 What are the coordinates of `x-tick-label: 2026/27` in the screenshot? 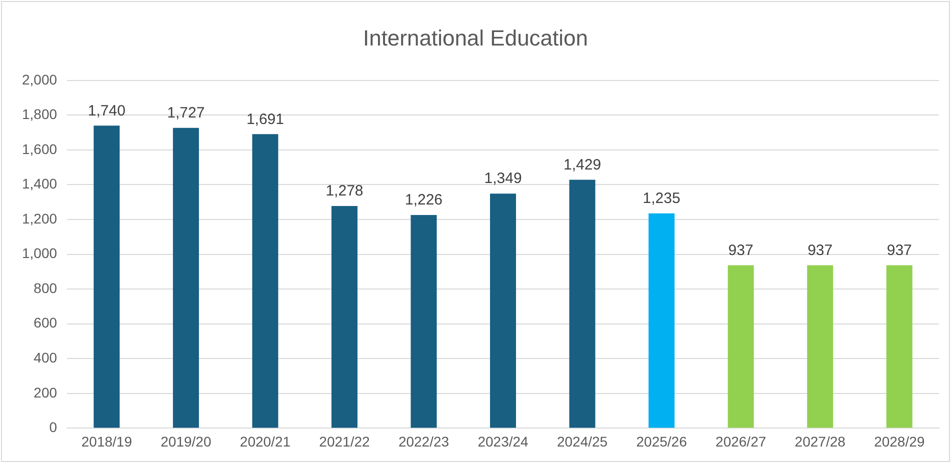 It's located at (741, 441).